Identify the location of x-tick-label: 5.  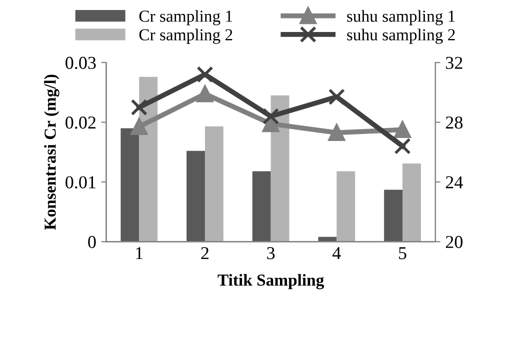
(402, 253).